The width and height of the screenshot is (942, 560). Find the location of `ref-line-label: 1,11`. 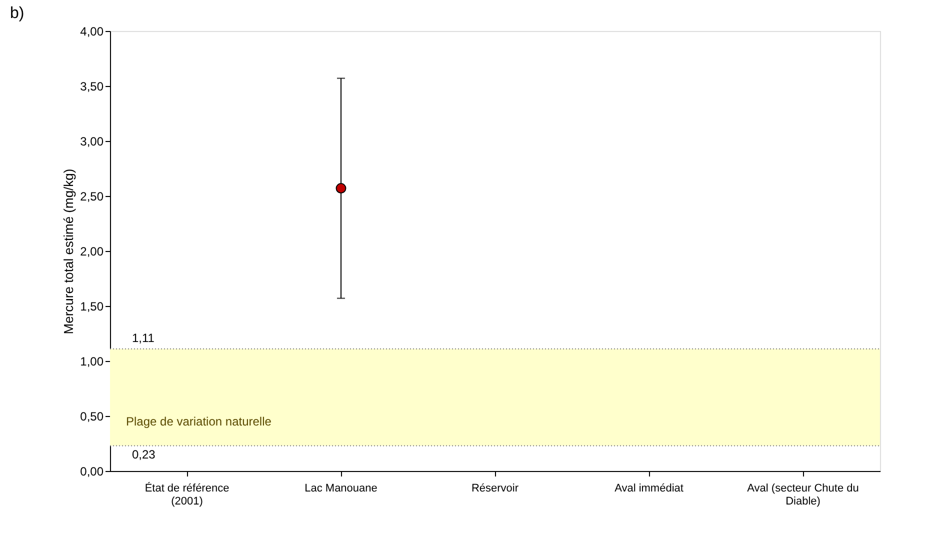

ref-line-label: 1,11 is located at coordinates (143, 337).